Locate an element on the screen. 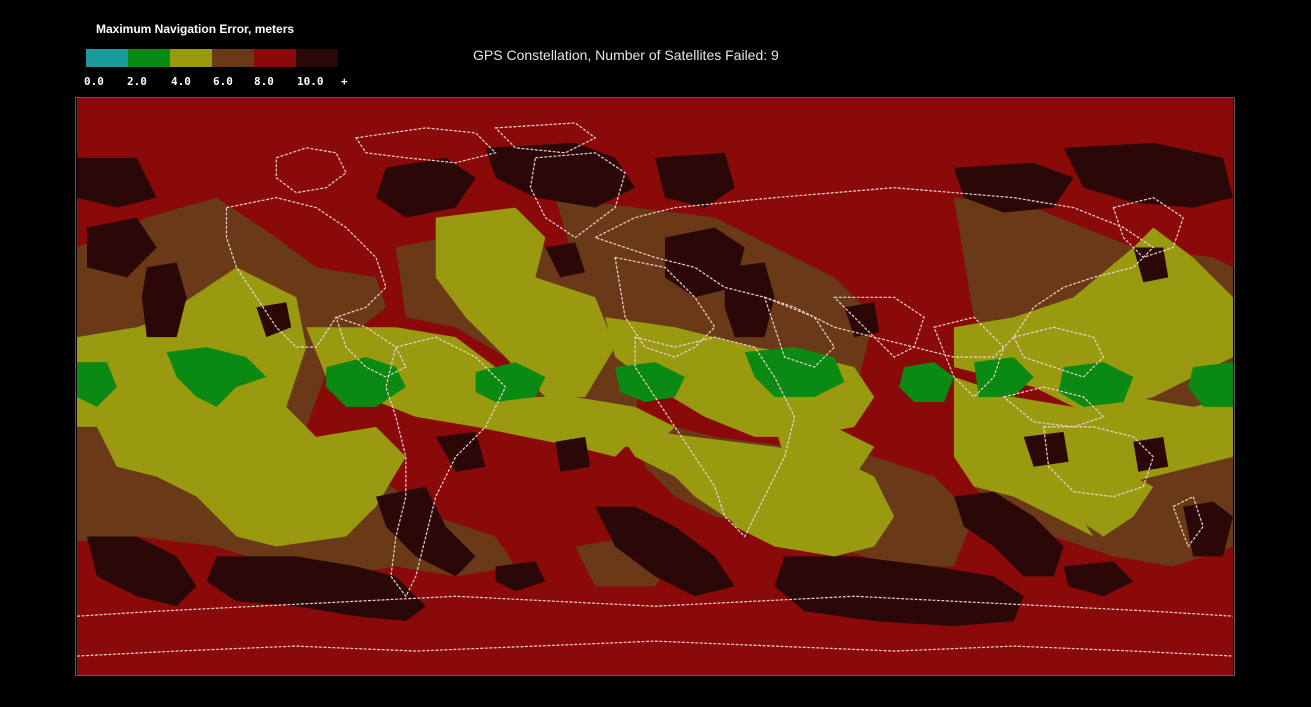  legend-tick-label: 4.0 is located at coordinates (181, 81).